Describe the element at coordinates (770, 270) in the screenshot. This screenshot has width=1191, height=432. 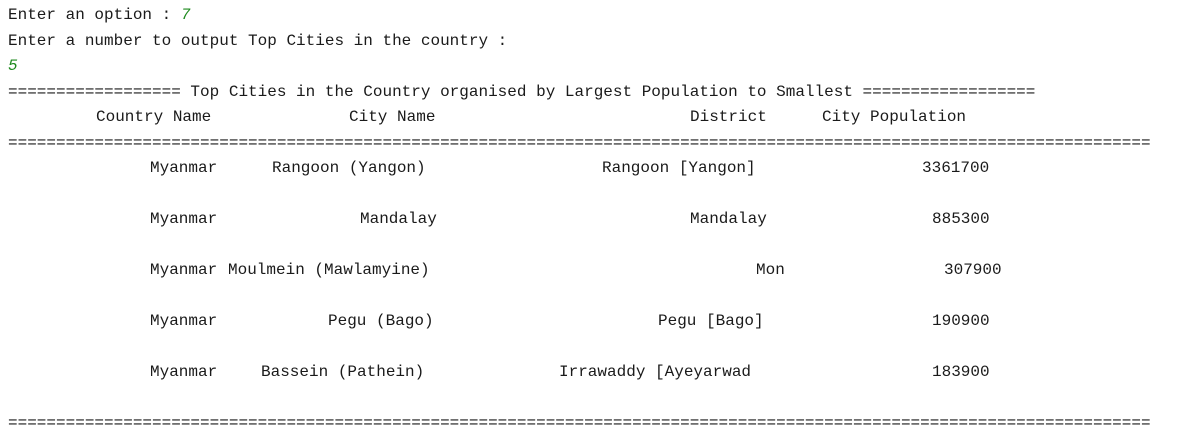
I see `row-district: Mon` at that location.